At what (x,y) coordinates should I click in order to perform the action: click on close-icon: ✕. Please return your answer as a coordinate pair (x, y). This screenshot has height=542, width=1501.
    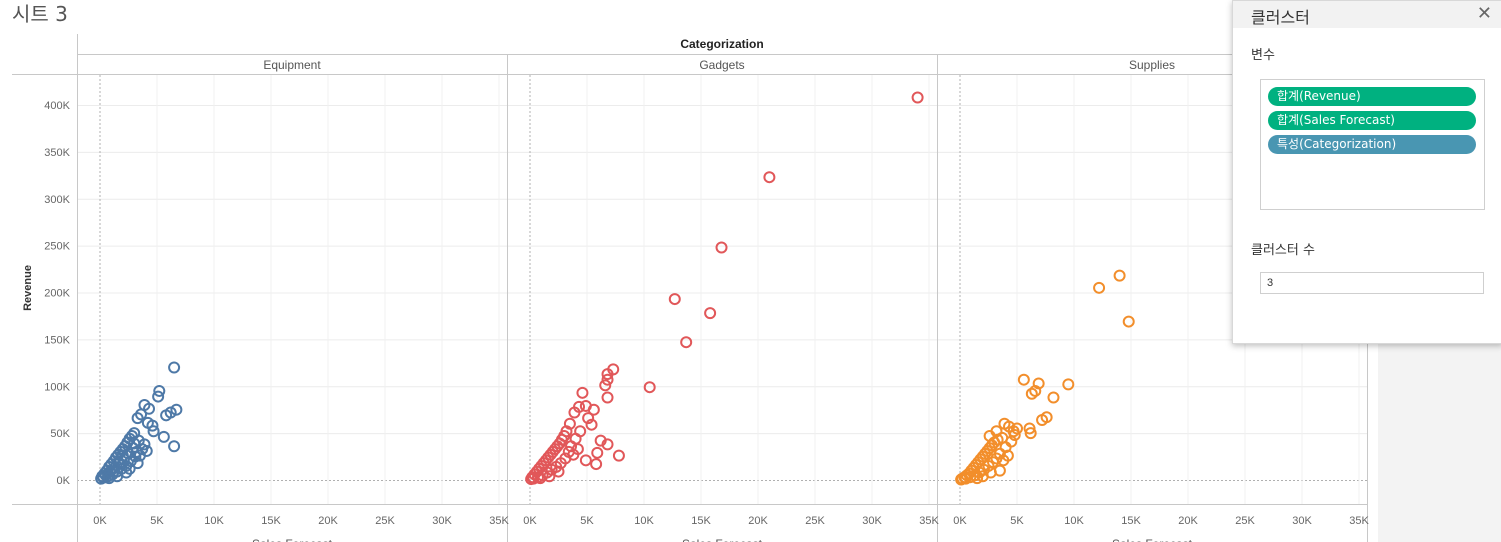
    Looking at the image, I should click on (1484, 13).